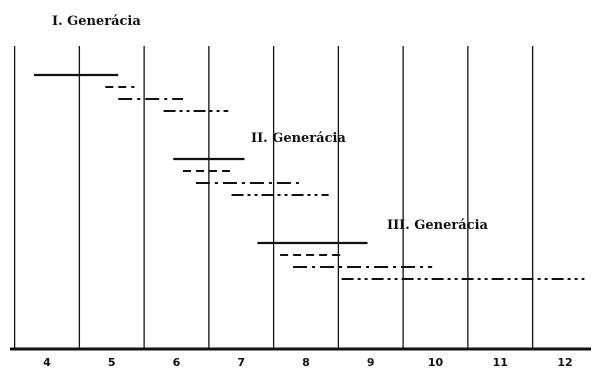 This screenshot has height=369, width=593. I want to click on x-tick-label-12: 12, so click(564, 362).